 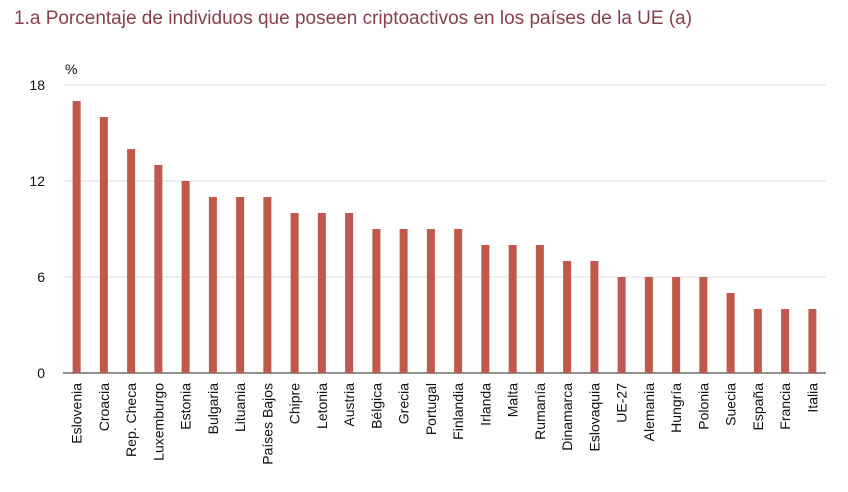 What do you see at coordinates (485, 404) in the screenshot?
I see `x-tick-label: Irlanda` at bounding box center [485, 404].